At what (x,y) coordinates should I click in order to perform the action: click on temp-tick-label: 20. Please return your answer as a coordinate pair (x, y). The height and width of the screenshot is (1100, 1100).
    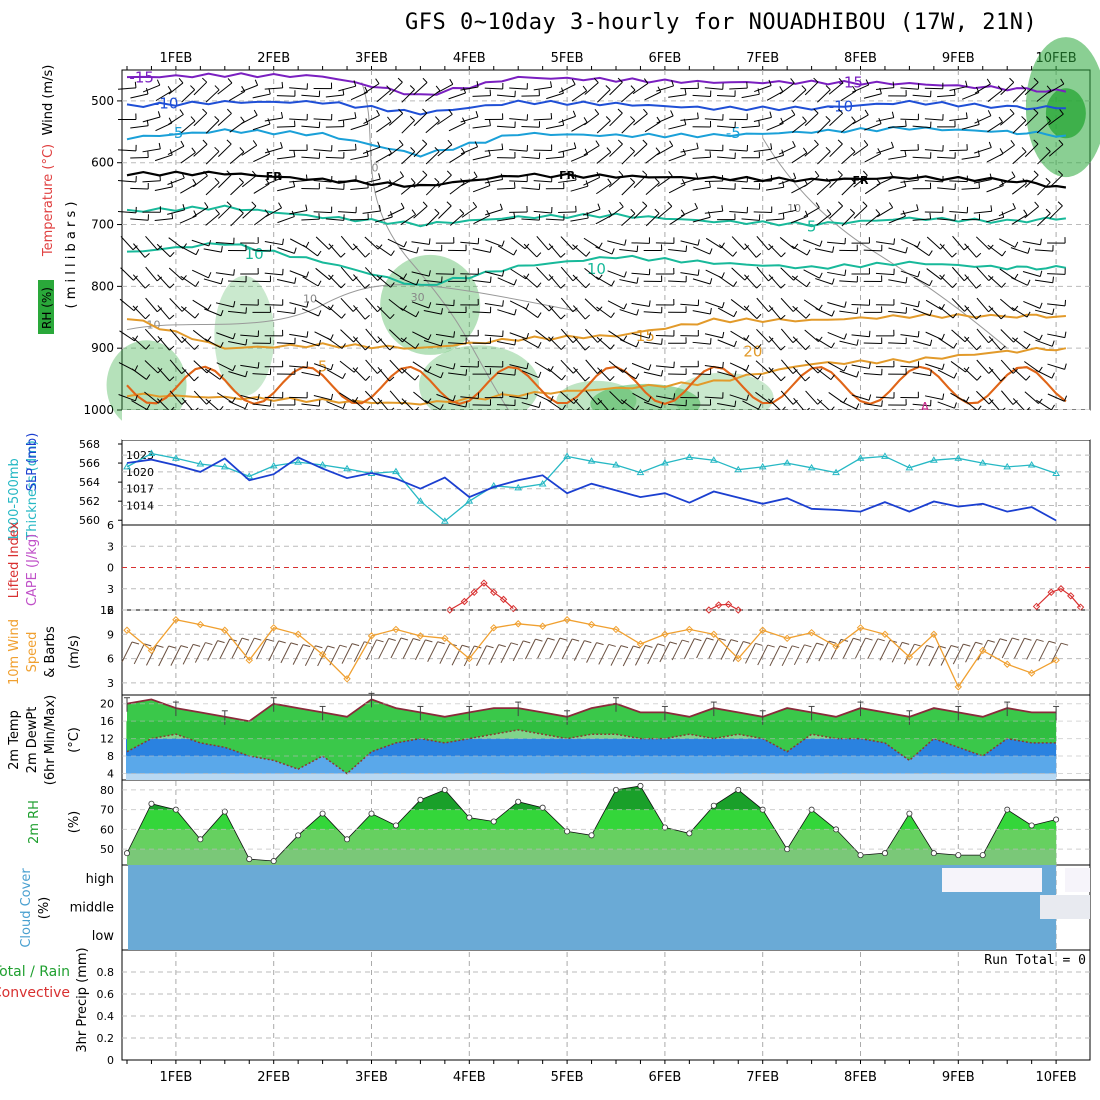
    Looking at the image, I should click on (107, 704).